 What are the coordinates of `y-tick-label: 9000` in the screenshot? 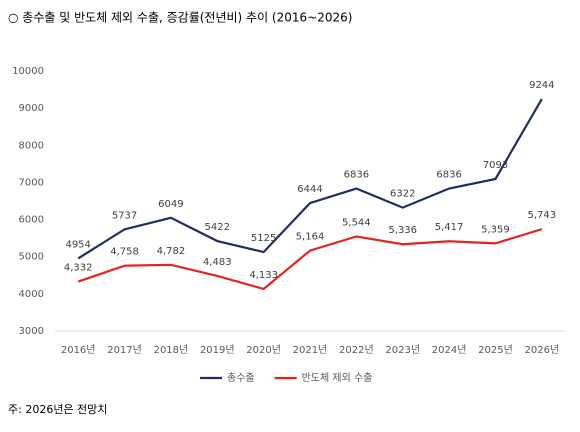 It's located at (31, 108).